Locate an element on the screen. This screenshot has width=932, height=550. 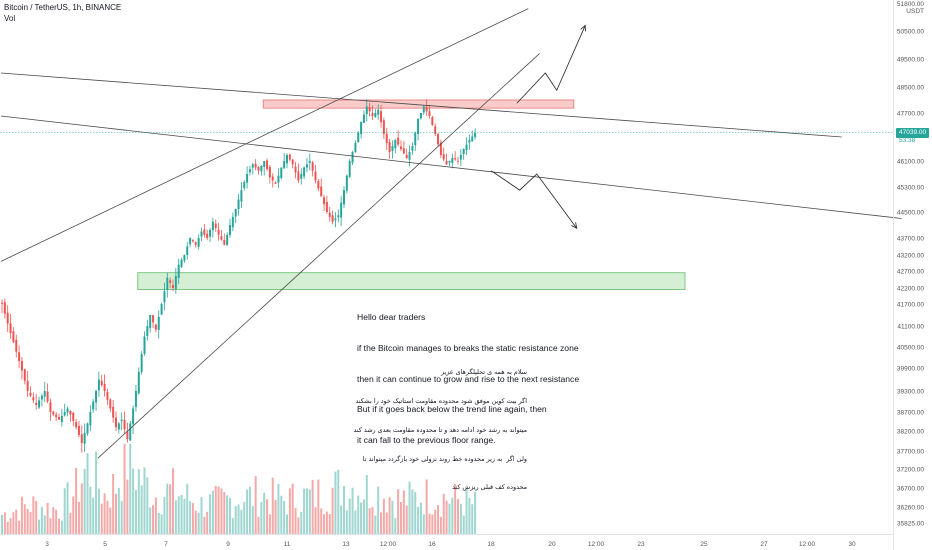
price-tick-label: 35825.00 is located at coordinates (910, 524).